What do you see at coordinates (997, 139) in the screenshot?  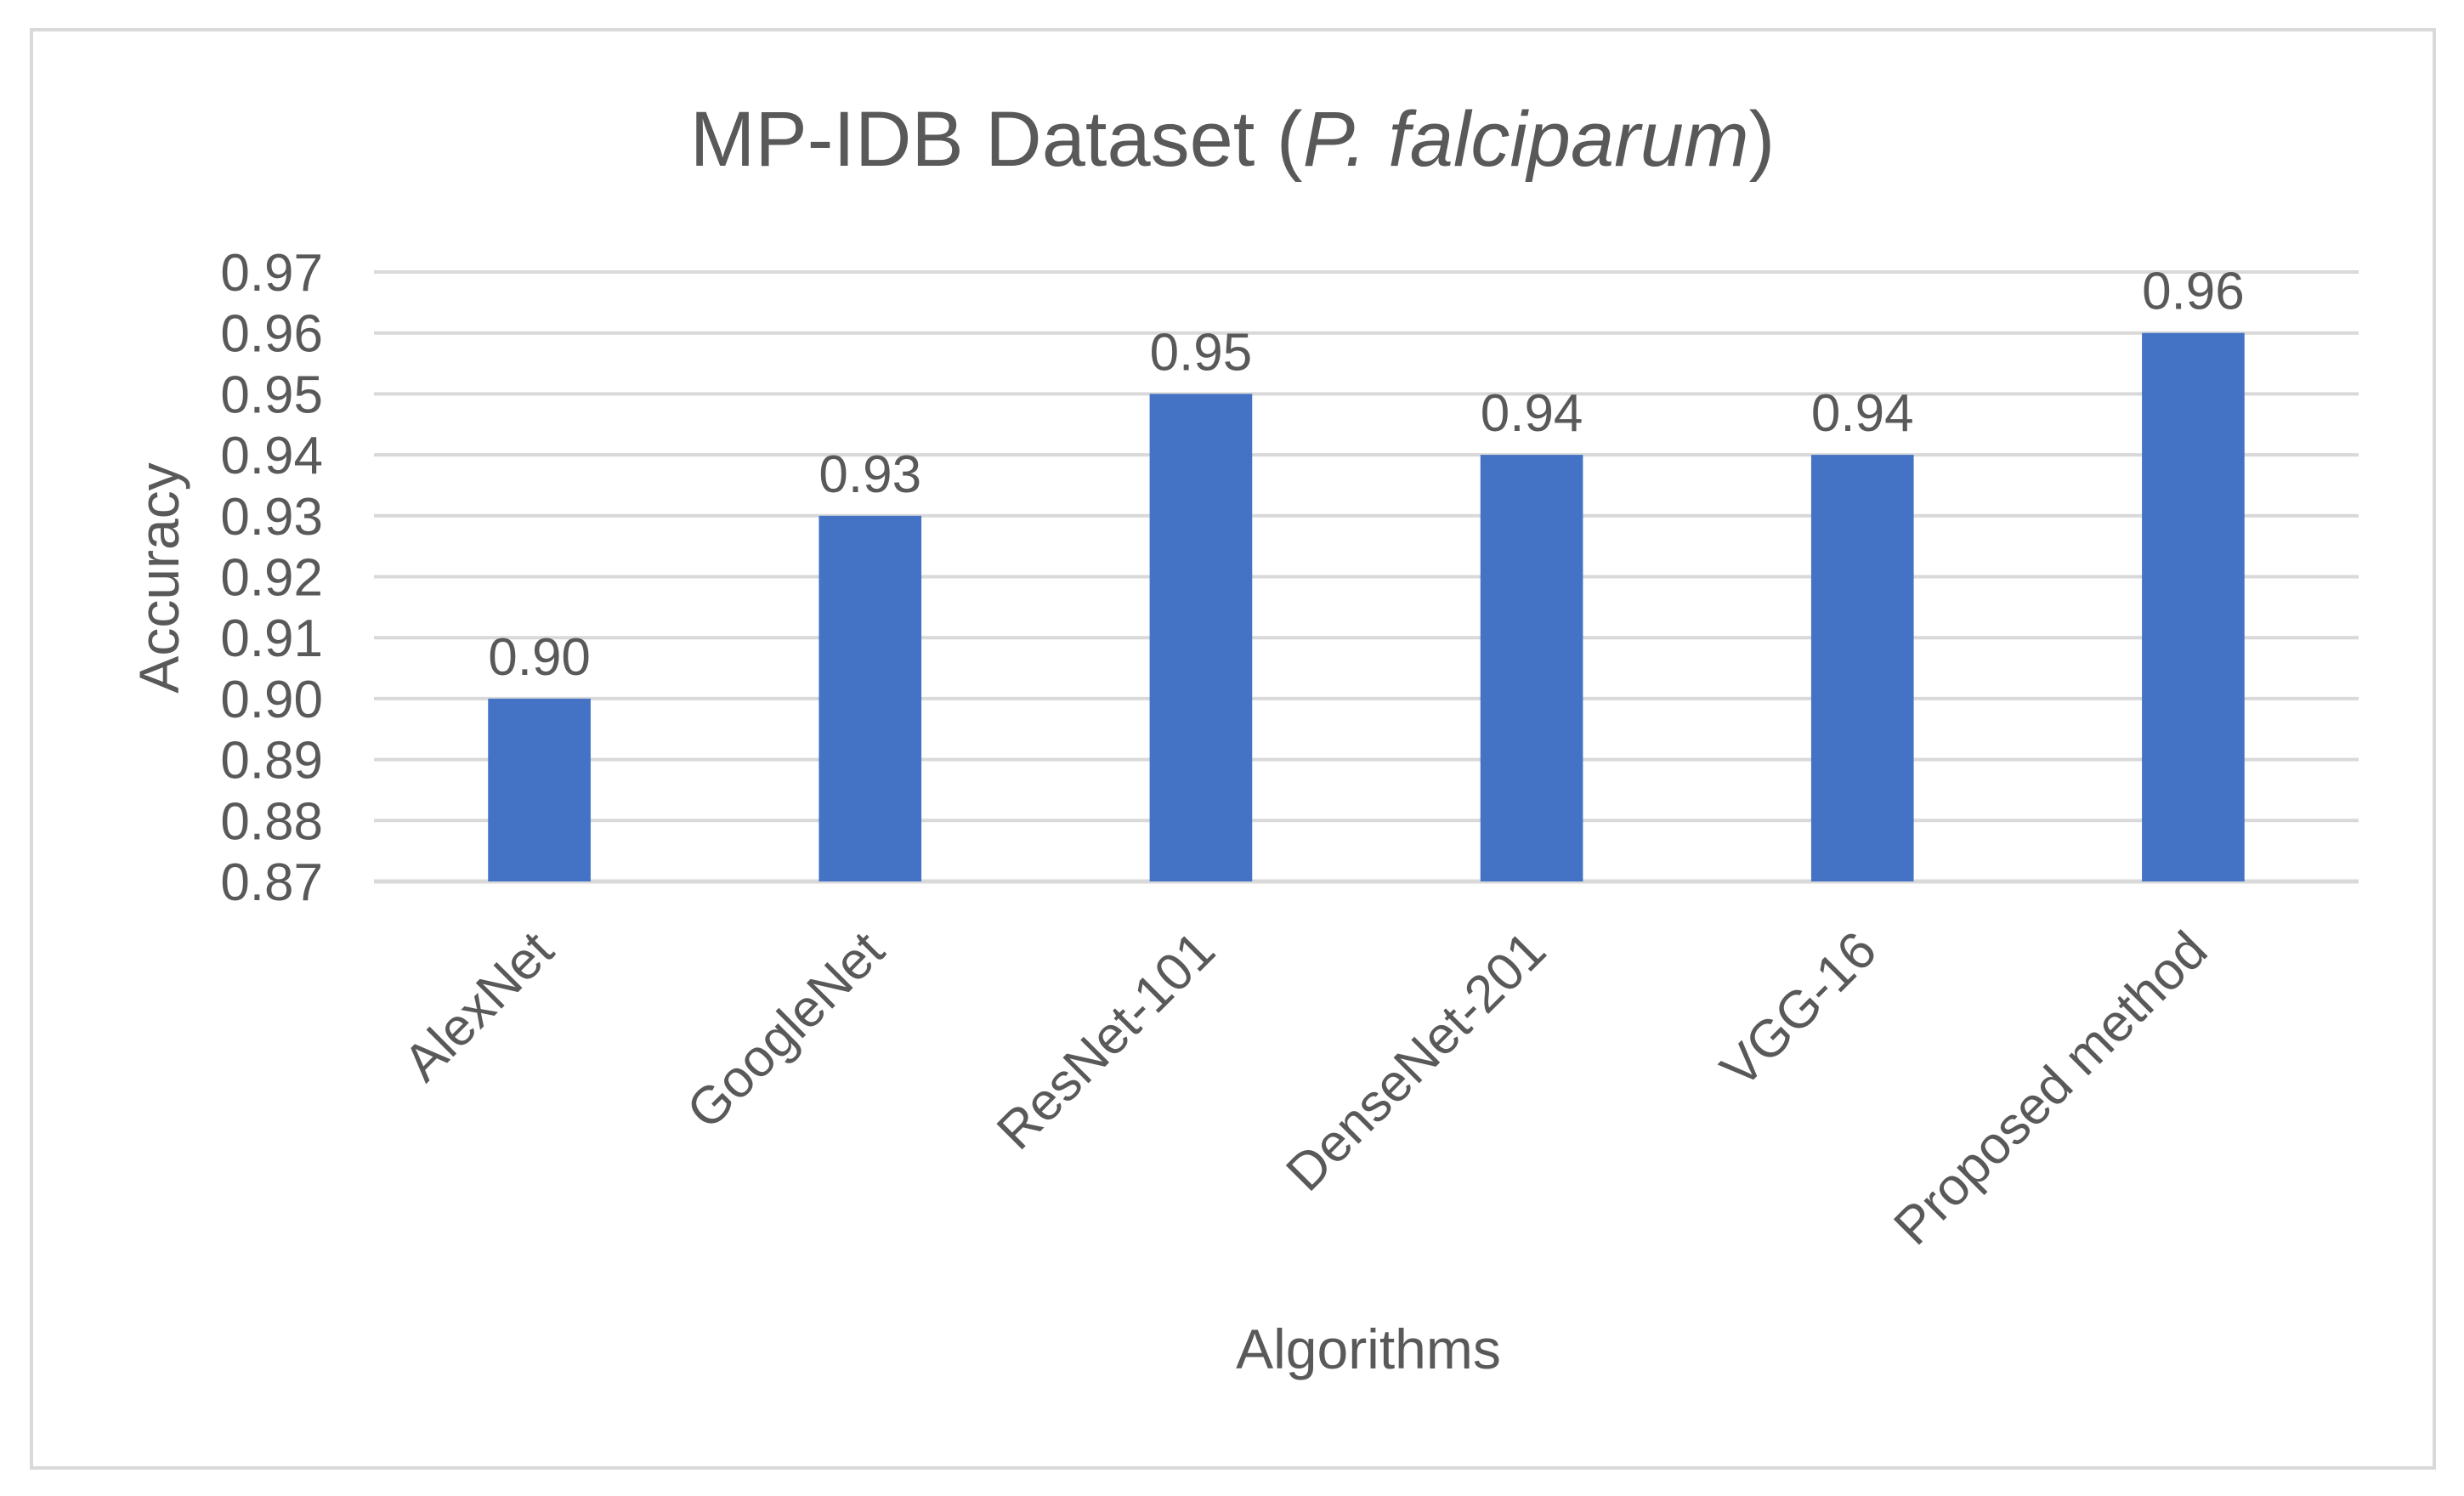 I see `chart-title-part: MP-IDB Dataset (` at bounding box center [997, 139].